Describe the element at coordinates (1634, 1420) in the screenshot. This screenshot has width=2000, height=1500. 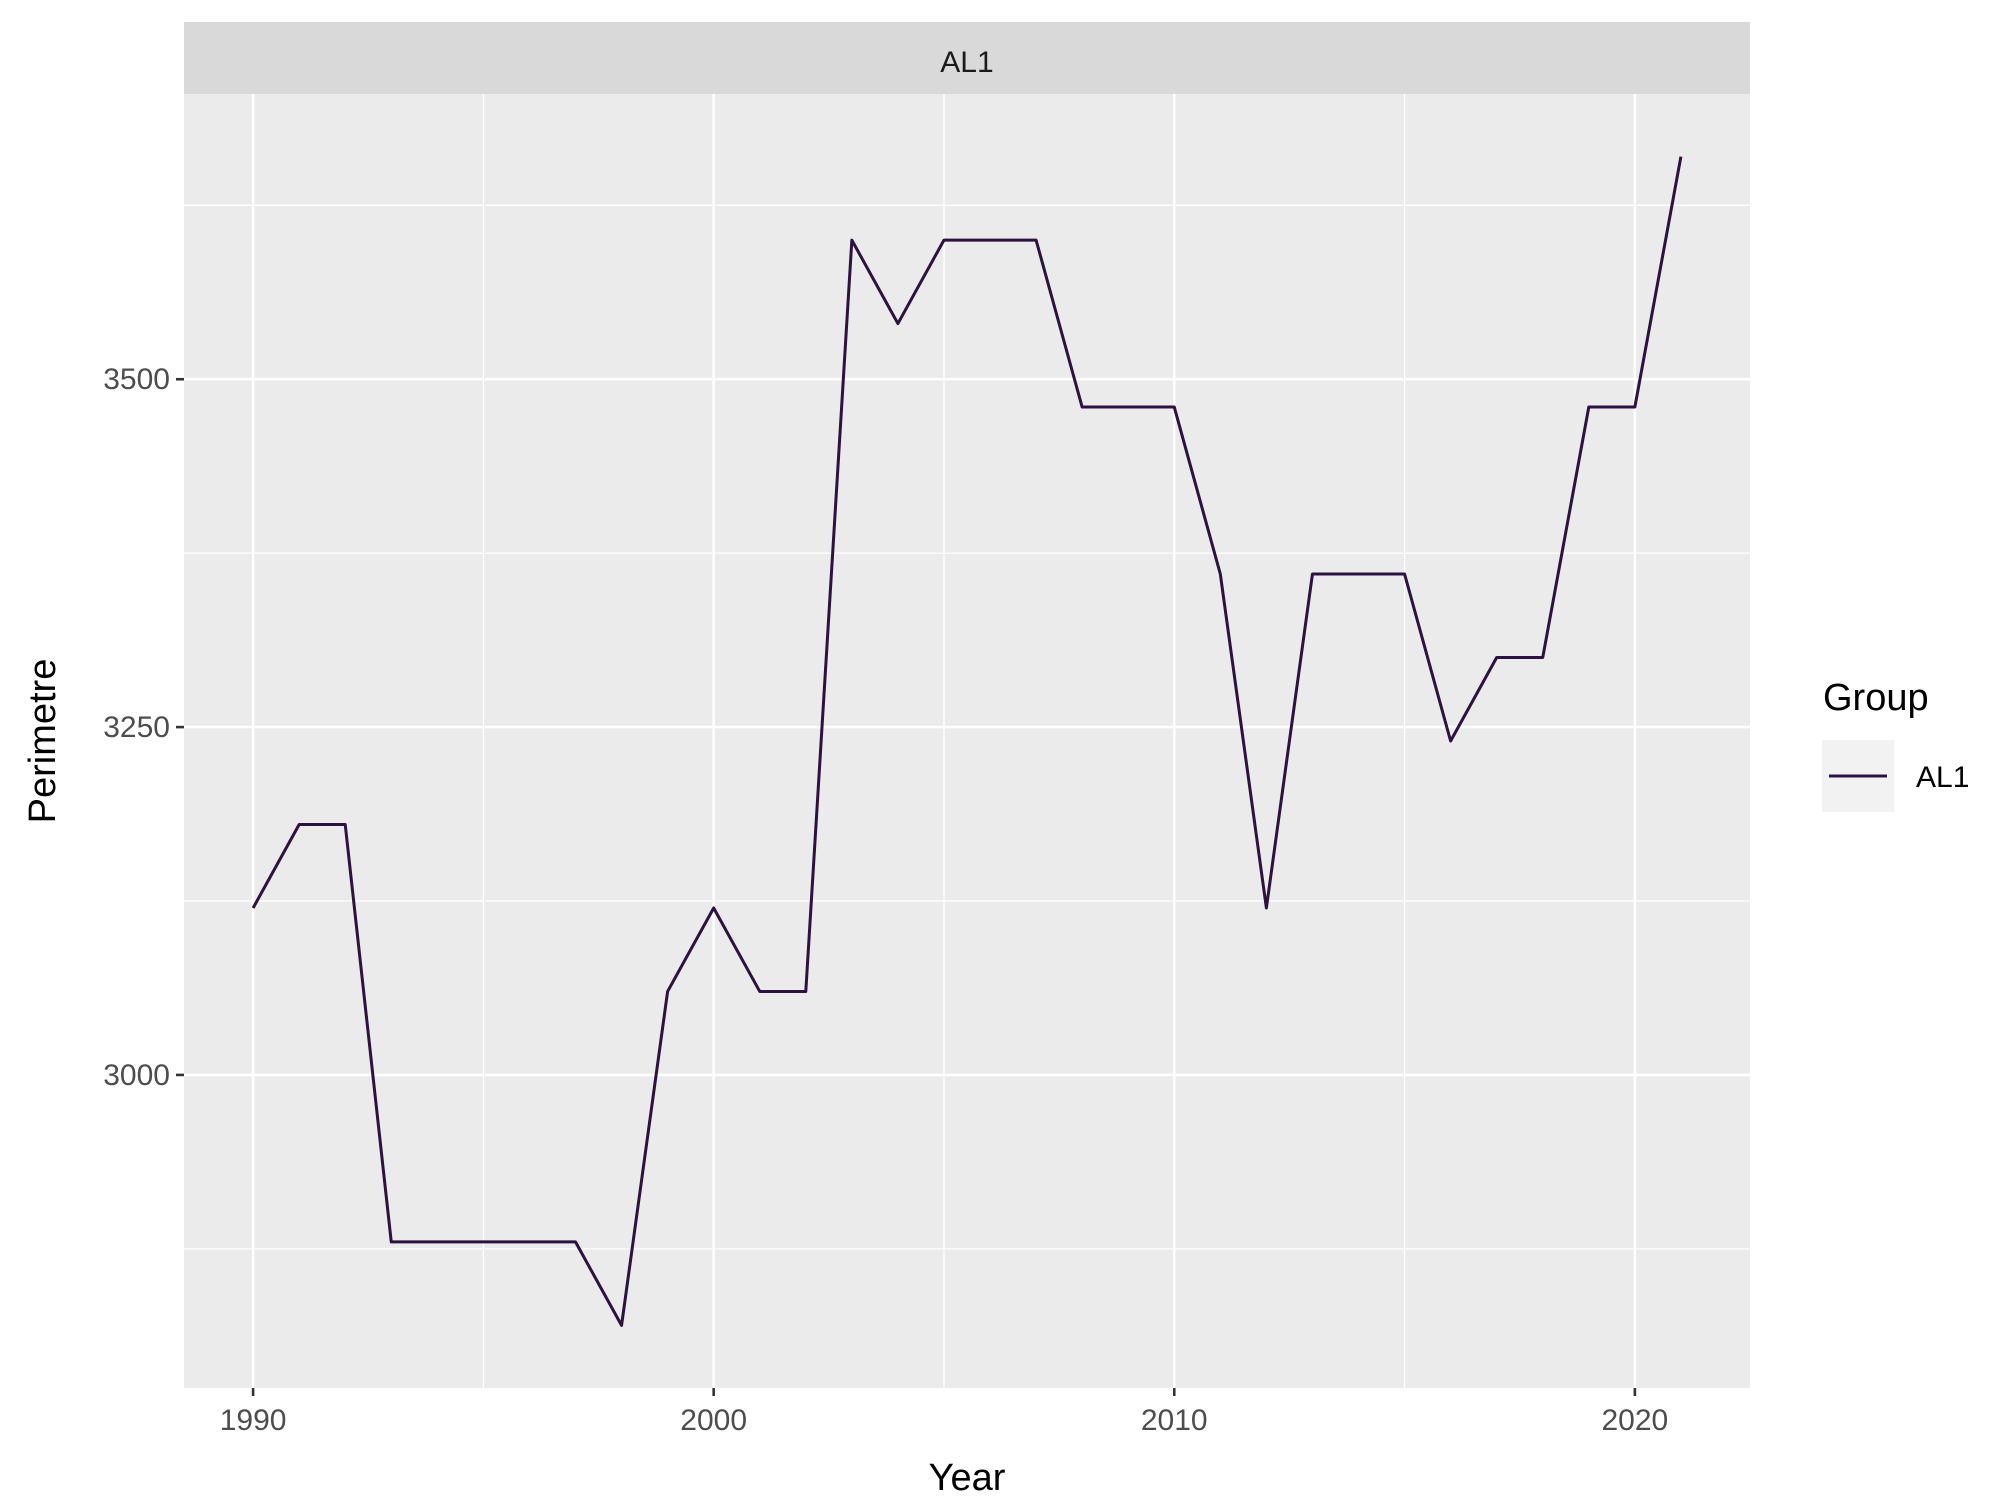
I see `x-tick-label: 2020` at that location.